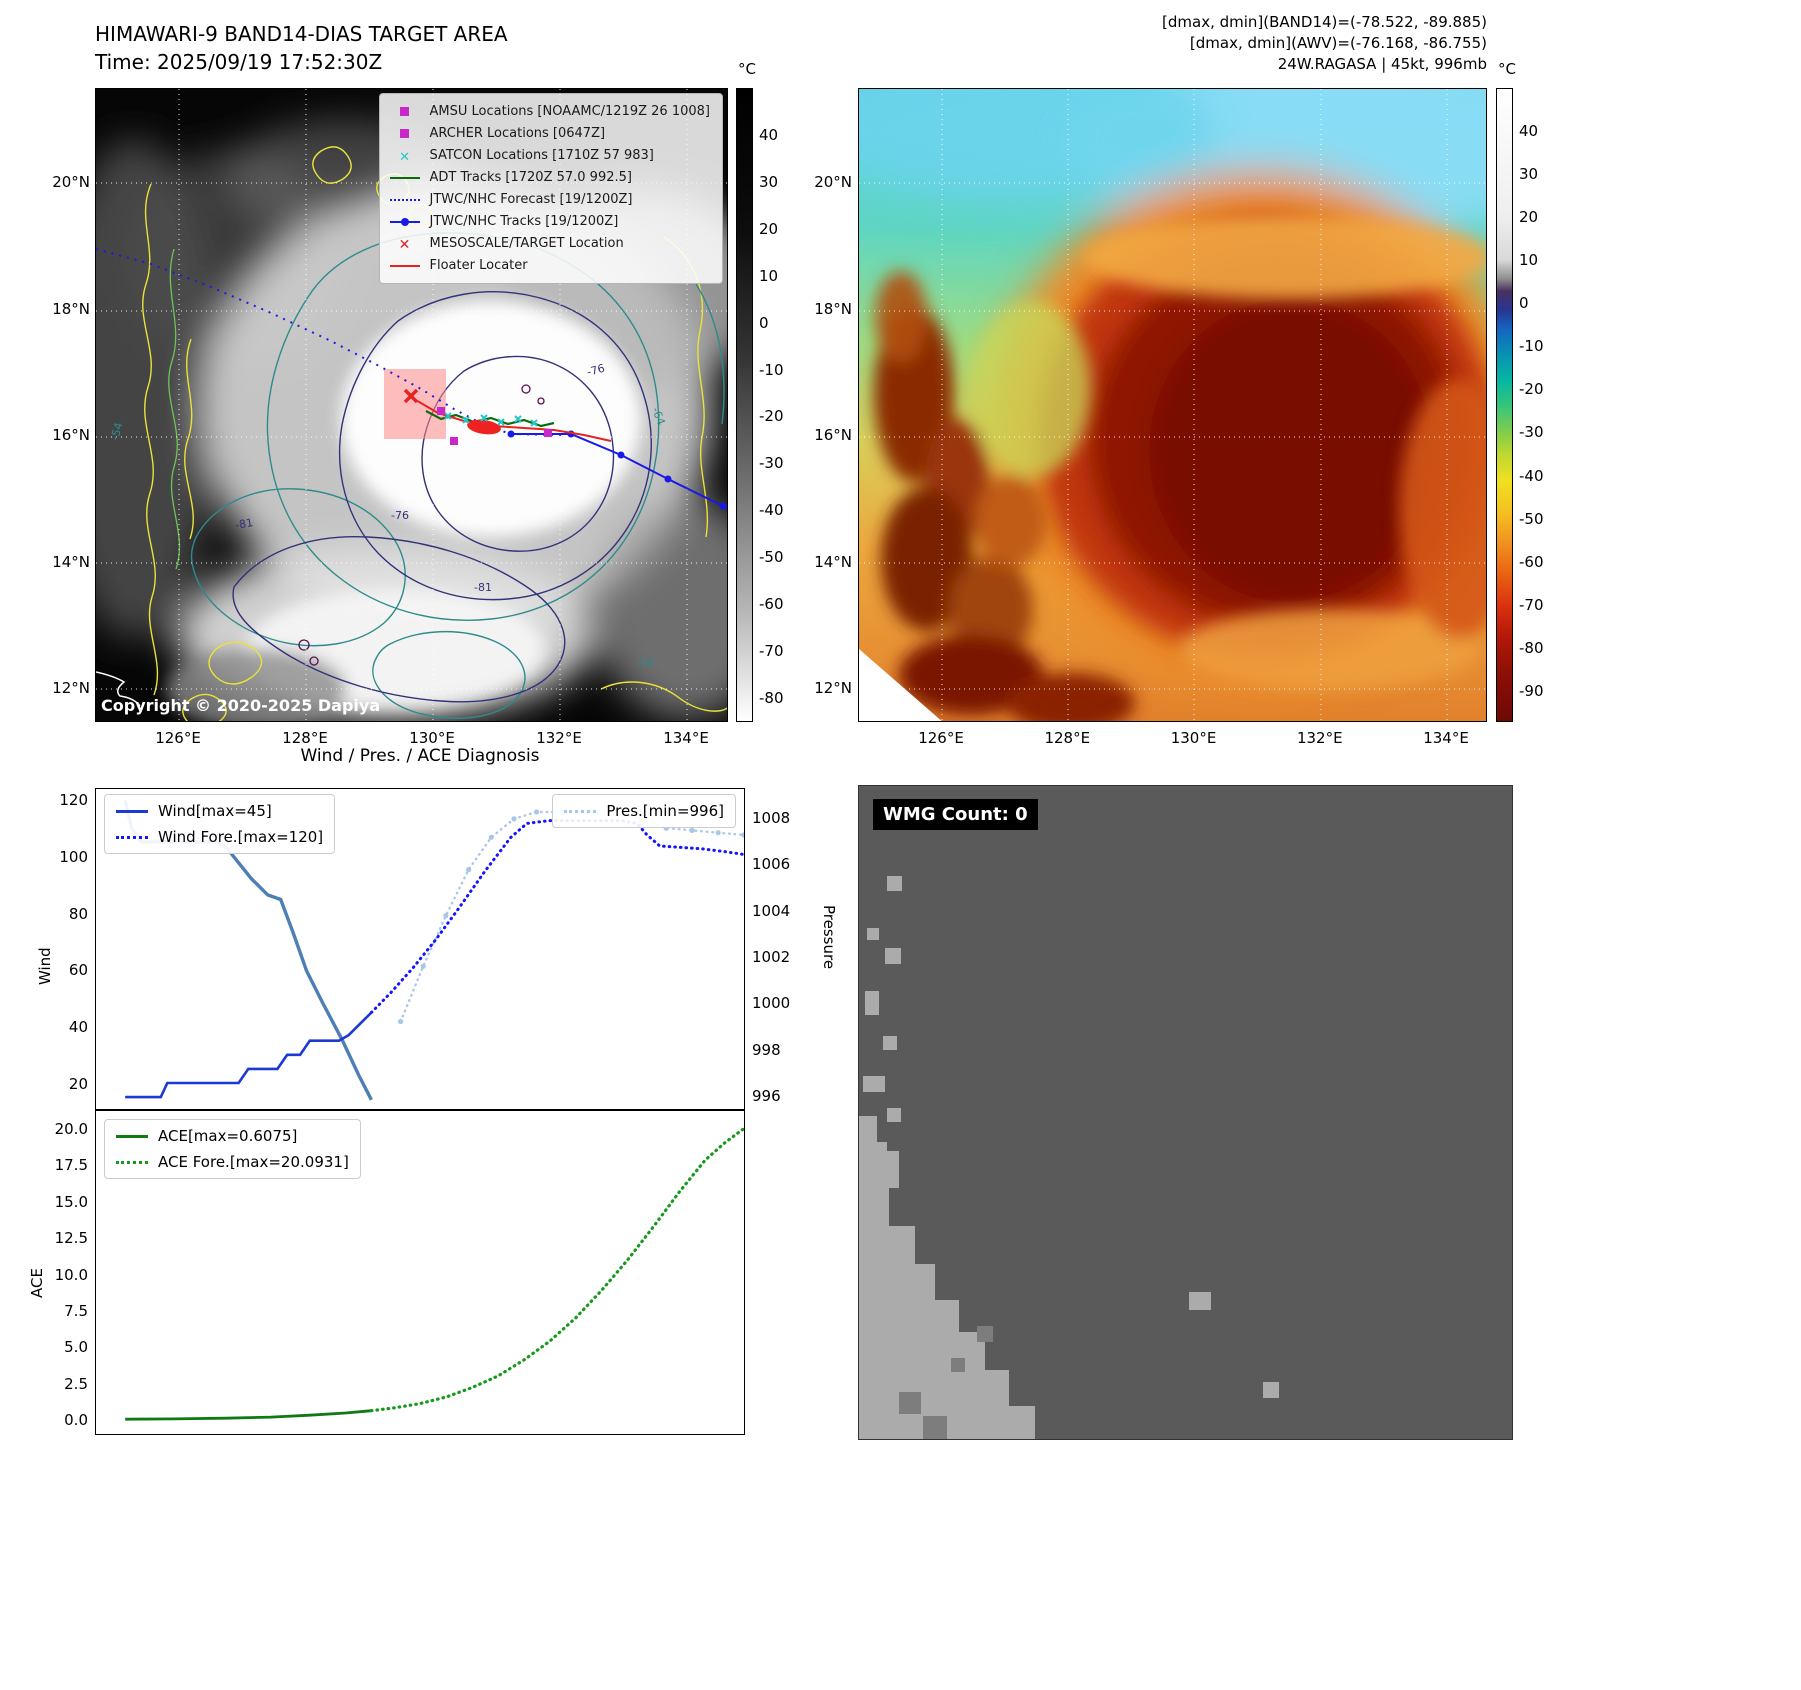 The width and height of the screenshot is (1801, 1690). What do you see at coordinates (549, 177) in the screenshot?
I see `legend-item-adt: ADT Tracks [1720Z 57.0 992.5]` at bounding box center [549, 177].